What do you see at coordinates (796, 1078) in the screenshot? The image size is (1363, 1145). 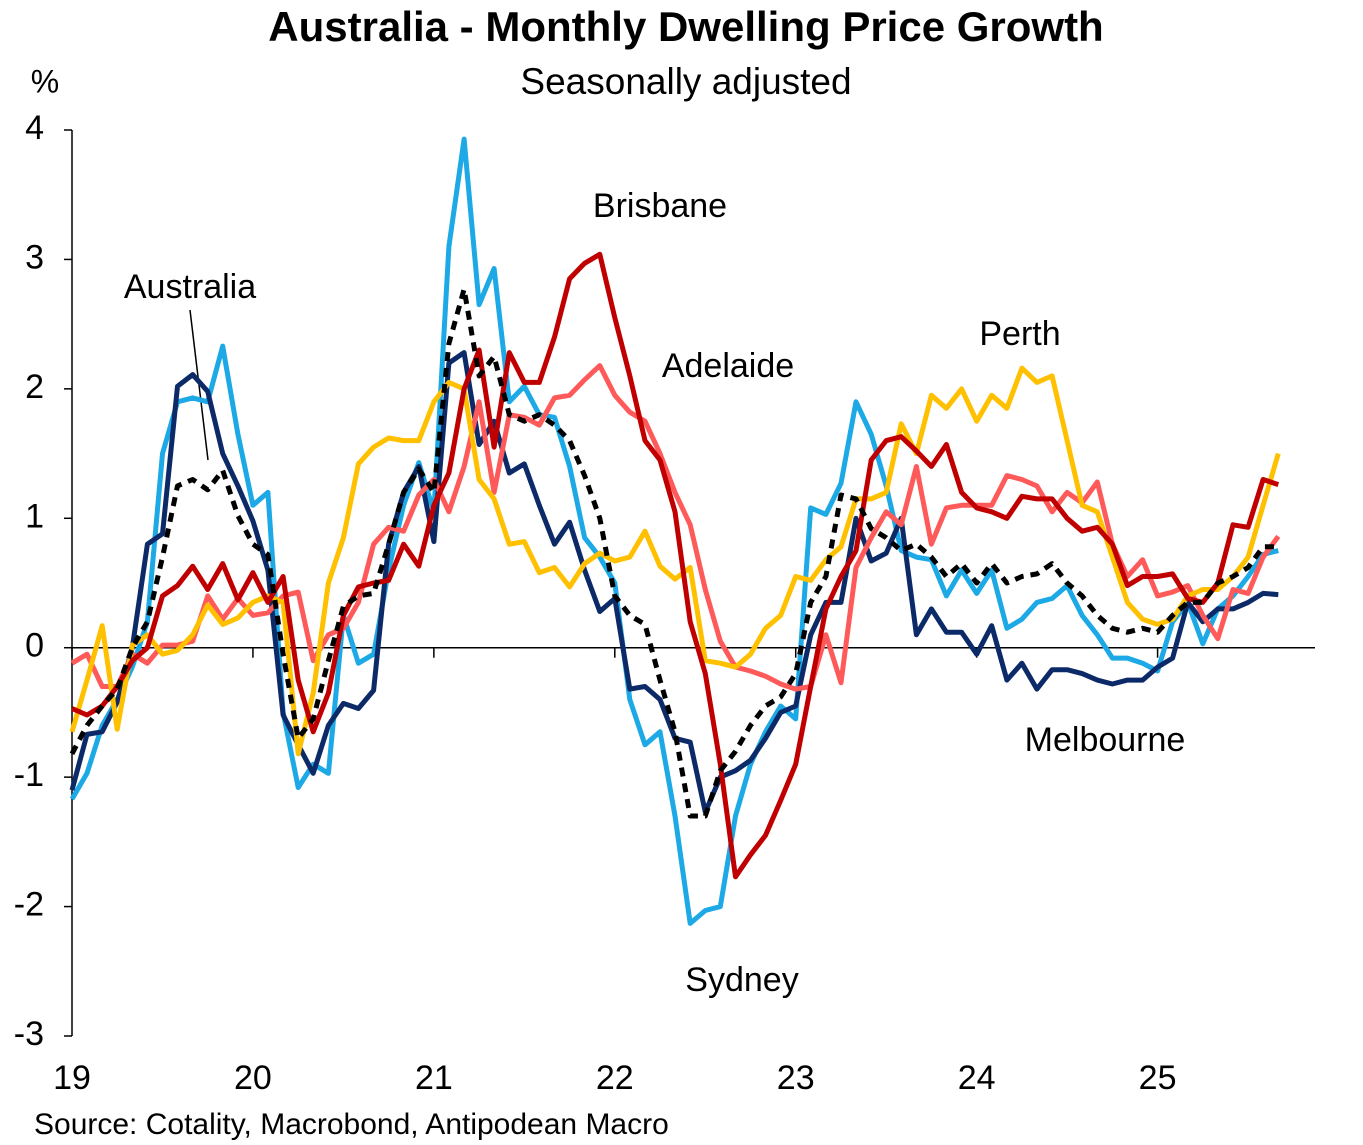 I see `x-tick-label: 23` at bounding box center [796, 1078].